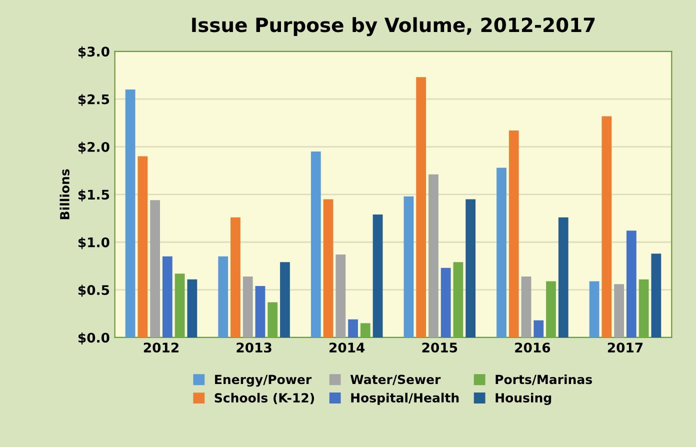 This screenshot has width=696, height=447. I want to click on y-tick-label: $2.0, so click(94, 148).